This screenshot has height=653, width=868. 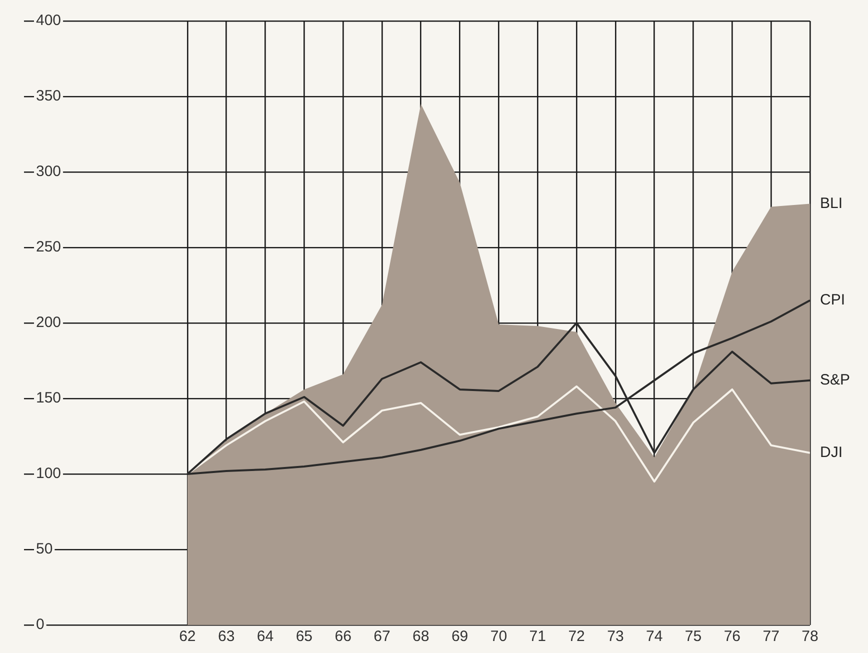 What do you see at coordinates (833, 299) in the screenshot?
I see `series-label: CPI` at bounding box center [833, 299].